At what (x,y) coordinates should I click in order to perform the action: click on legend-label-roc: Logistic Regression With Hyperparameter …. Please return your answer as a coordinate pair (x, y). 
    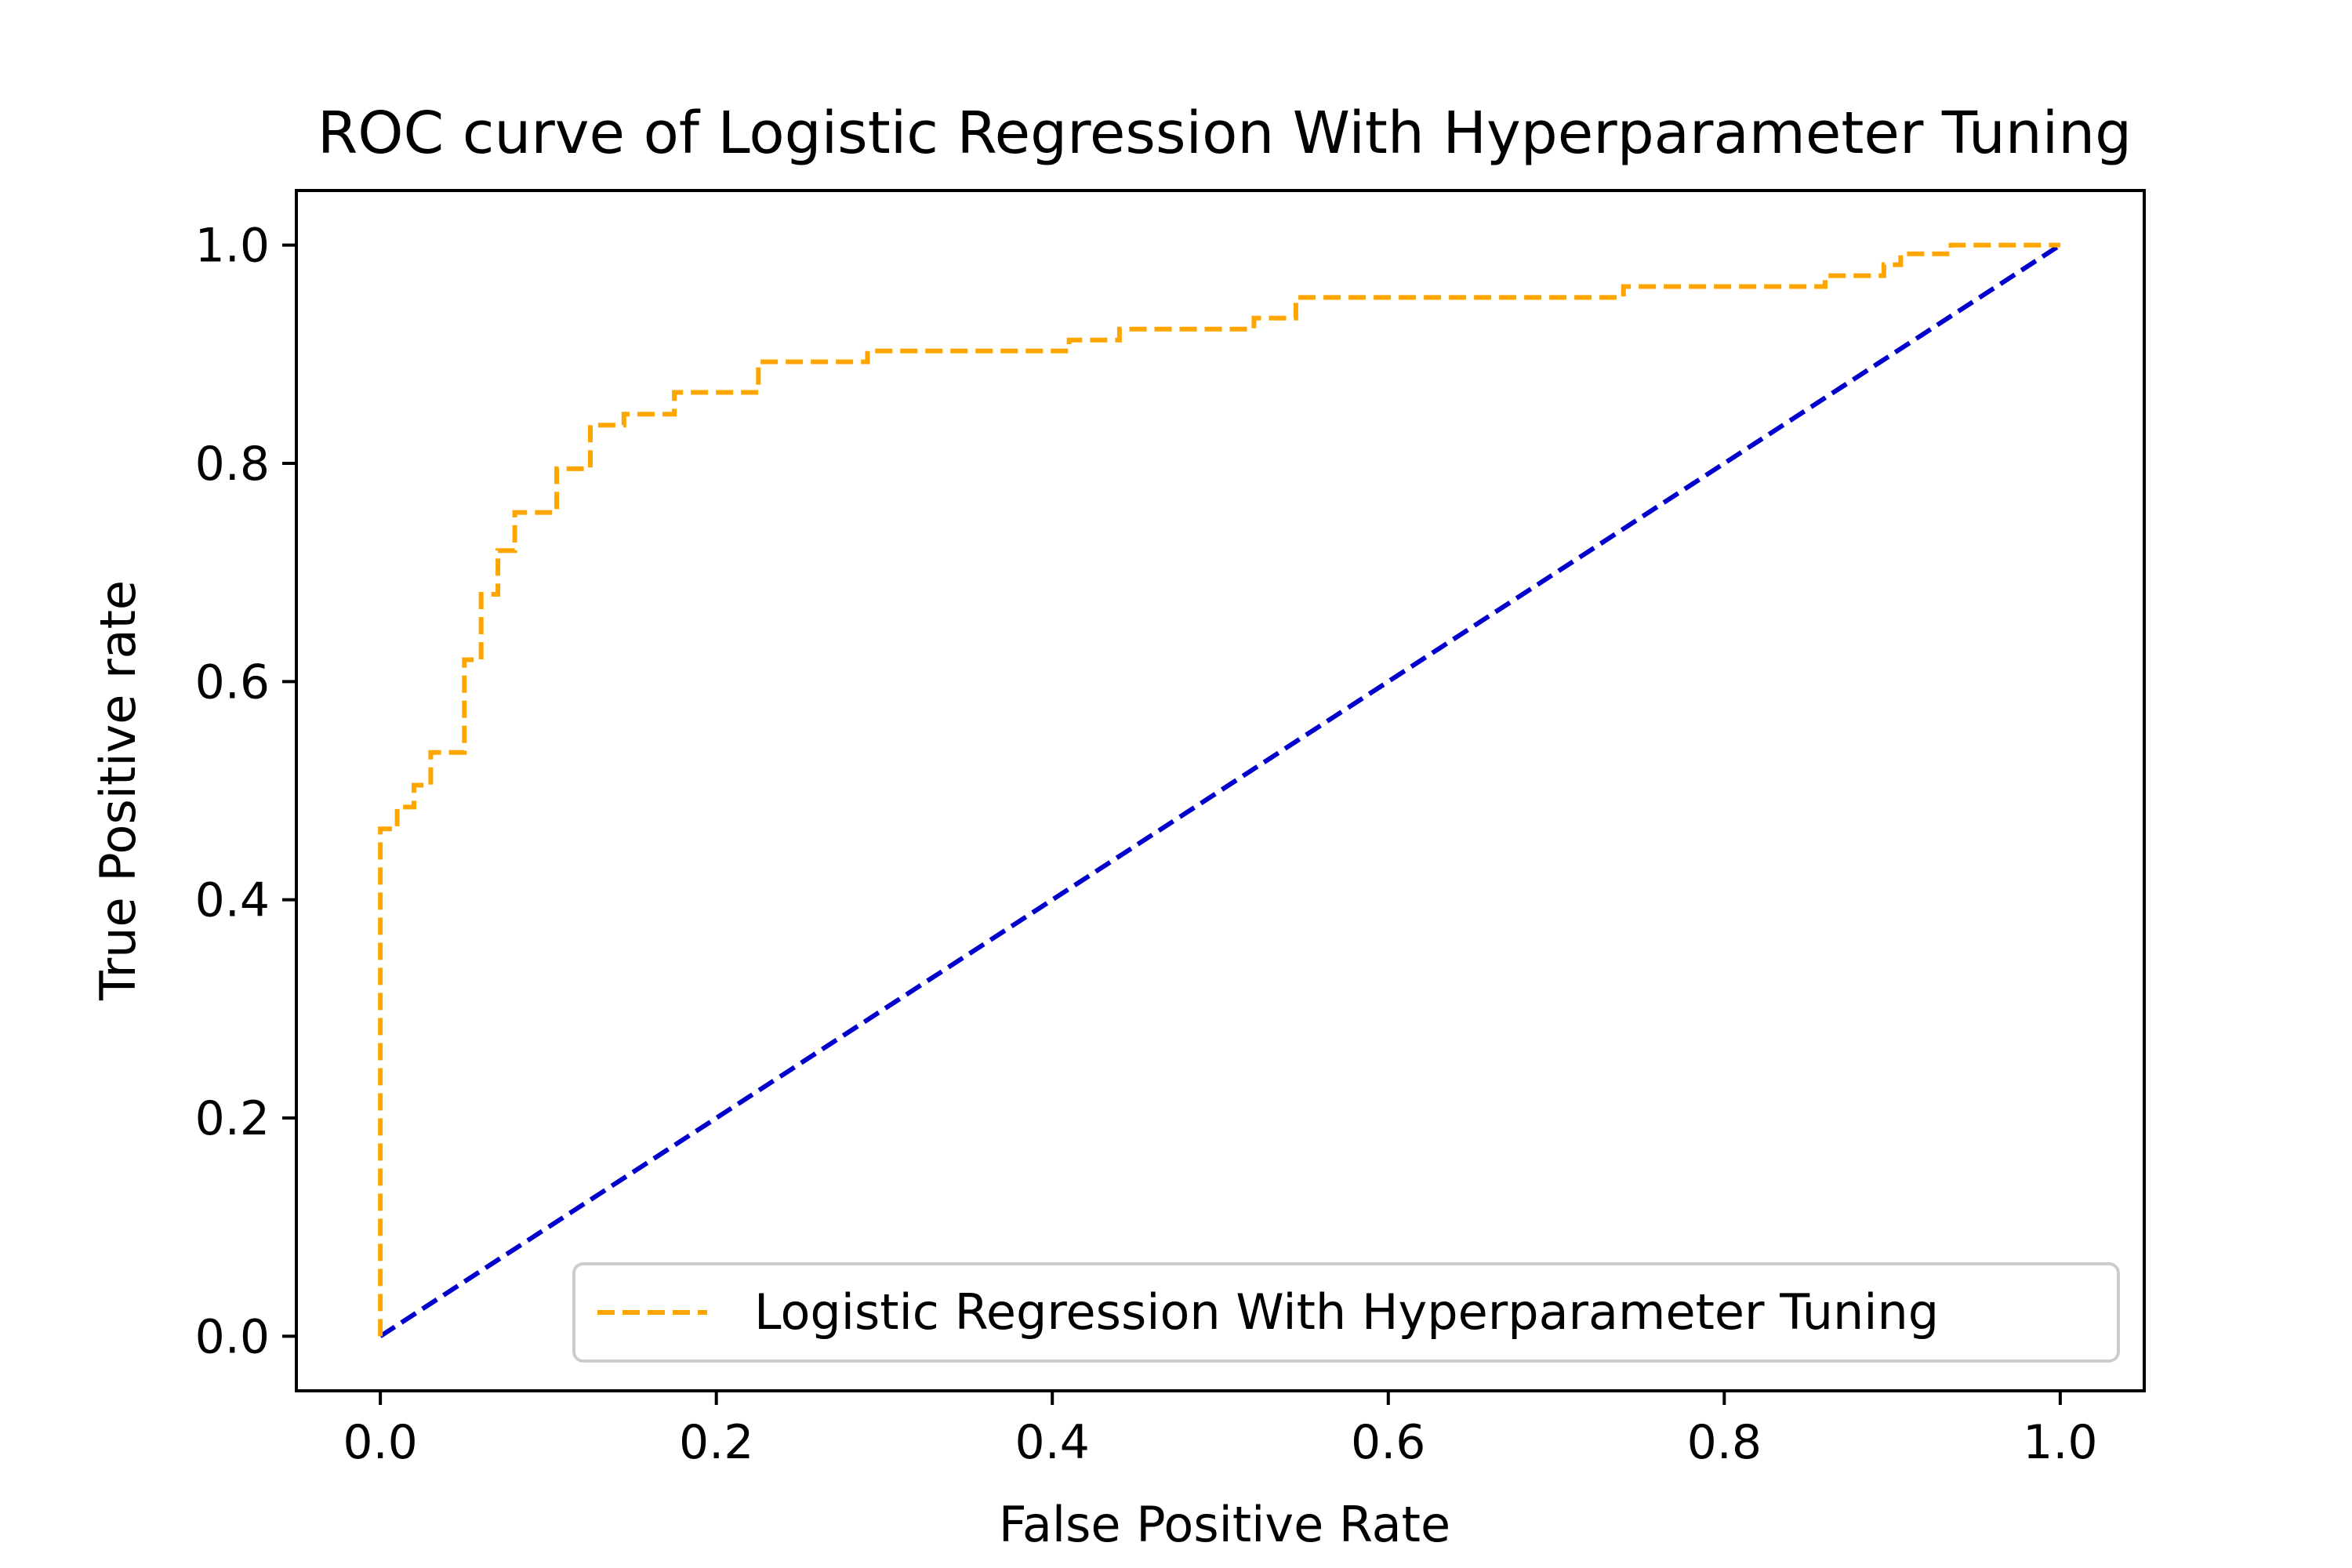
    Looking at the image, I should click on (1346, 1312).